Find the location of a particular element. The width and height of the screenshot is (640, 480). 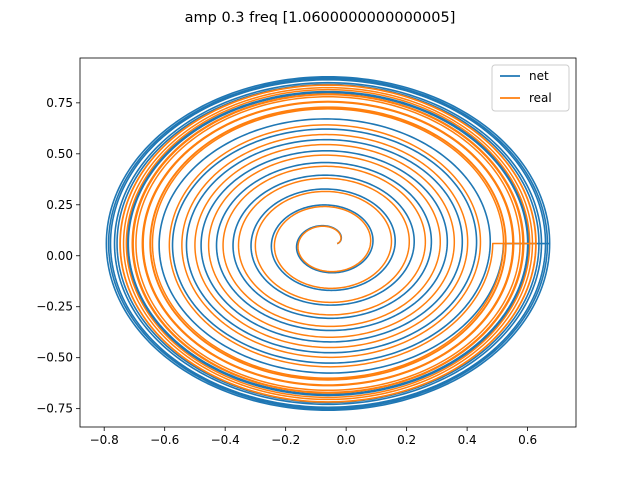

x-tick-label: 0.4 is located at coordinates (467, 440).